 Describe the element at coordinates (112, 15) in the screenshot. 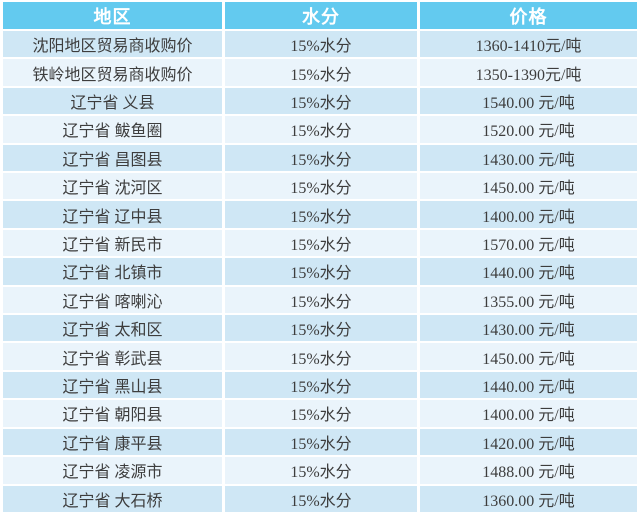

I see `column-header-region: 地区` at that location.